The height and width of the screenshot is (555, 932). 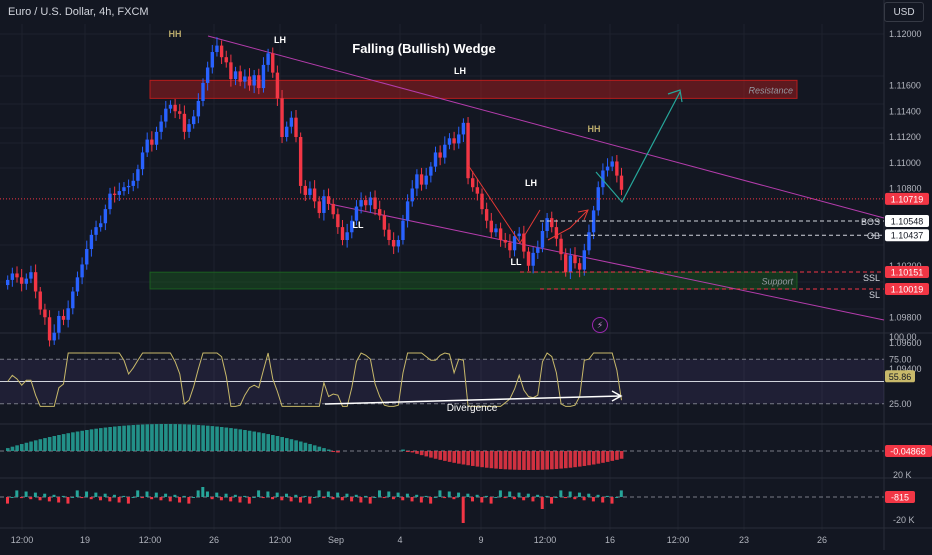 What do you see at coordinates (907, 221) in the screenshot?
I see `price-tag-label: 1.10548` at bounding box center [907, 221].